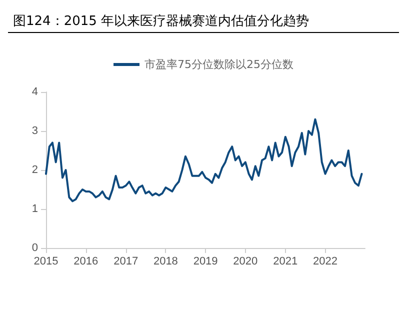  Describe the element at coordinates (285, 262) in the screenshot. I see `x-tick-label: 2021` at that location.